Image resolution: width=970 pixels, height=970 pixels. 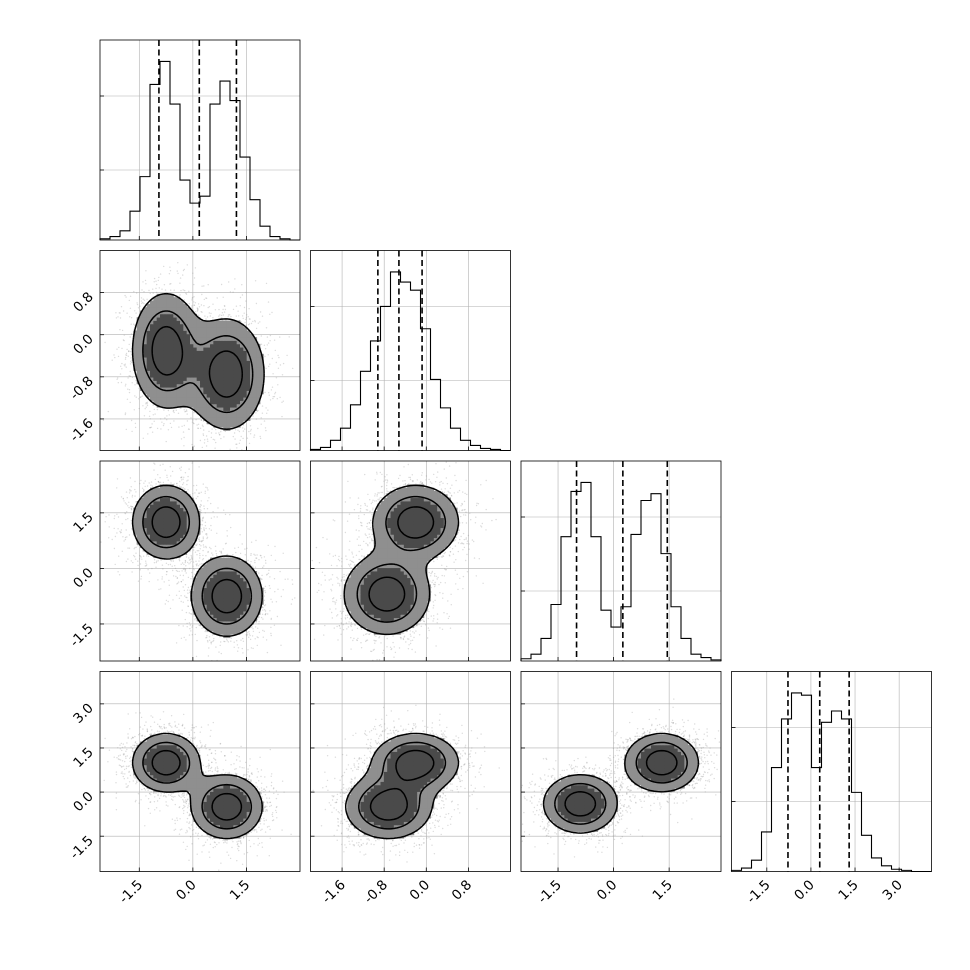 I want to click on panel-frame, so click(x=200, y=350).